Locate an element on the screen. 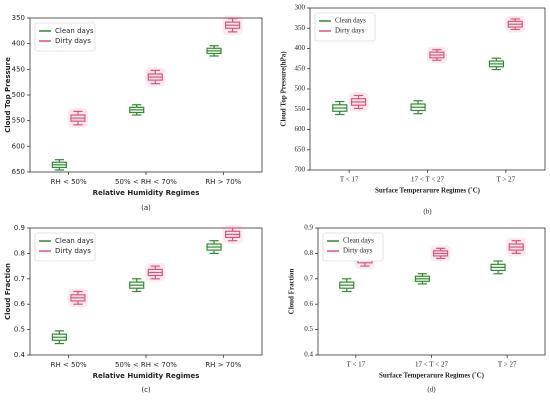 This screenshot has width=550, height=400. y-tick-label: 300 is located at coordinates (300, 8).